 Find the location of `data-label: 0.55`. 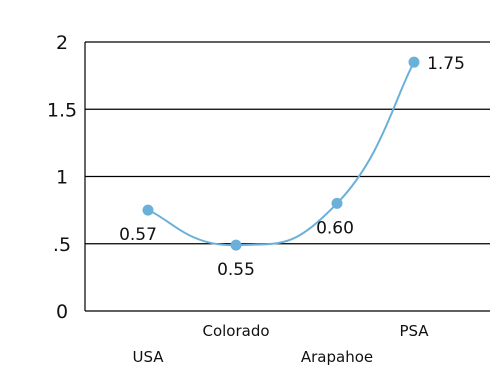

data-label: 0.55 is located at coordinates (236, 270).